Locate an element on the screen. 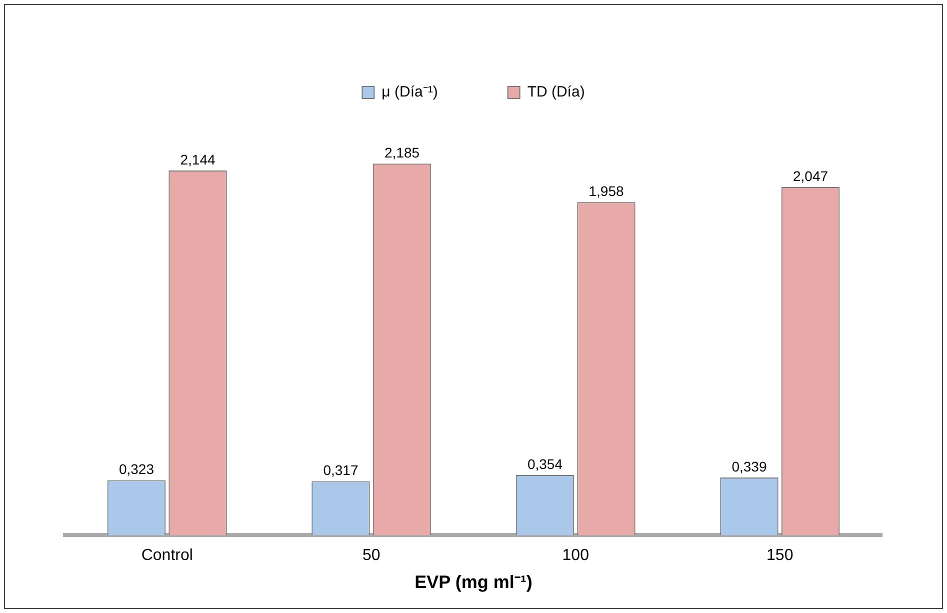 This screenshot has height=613, width=947. legend-label: TD (Día) is located at coordinates (556, 92).